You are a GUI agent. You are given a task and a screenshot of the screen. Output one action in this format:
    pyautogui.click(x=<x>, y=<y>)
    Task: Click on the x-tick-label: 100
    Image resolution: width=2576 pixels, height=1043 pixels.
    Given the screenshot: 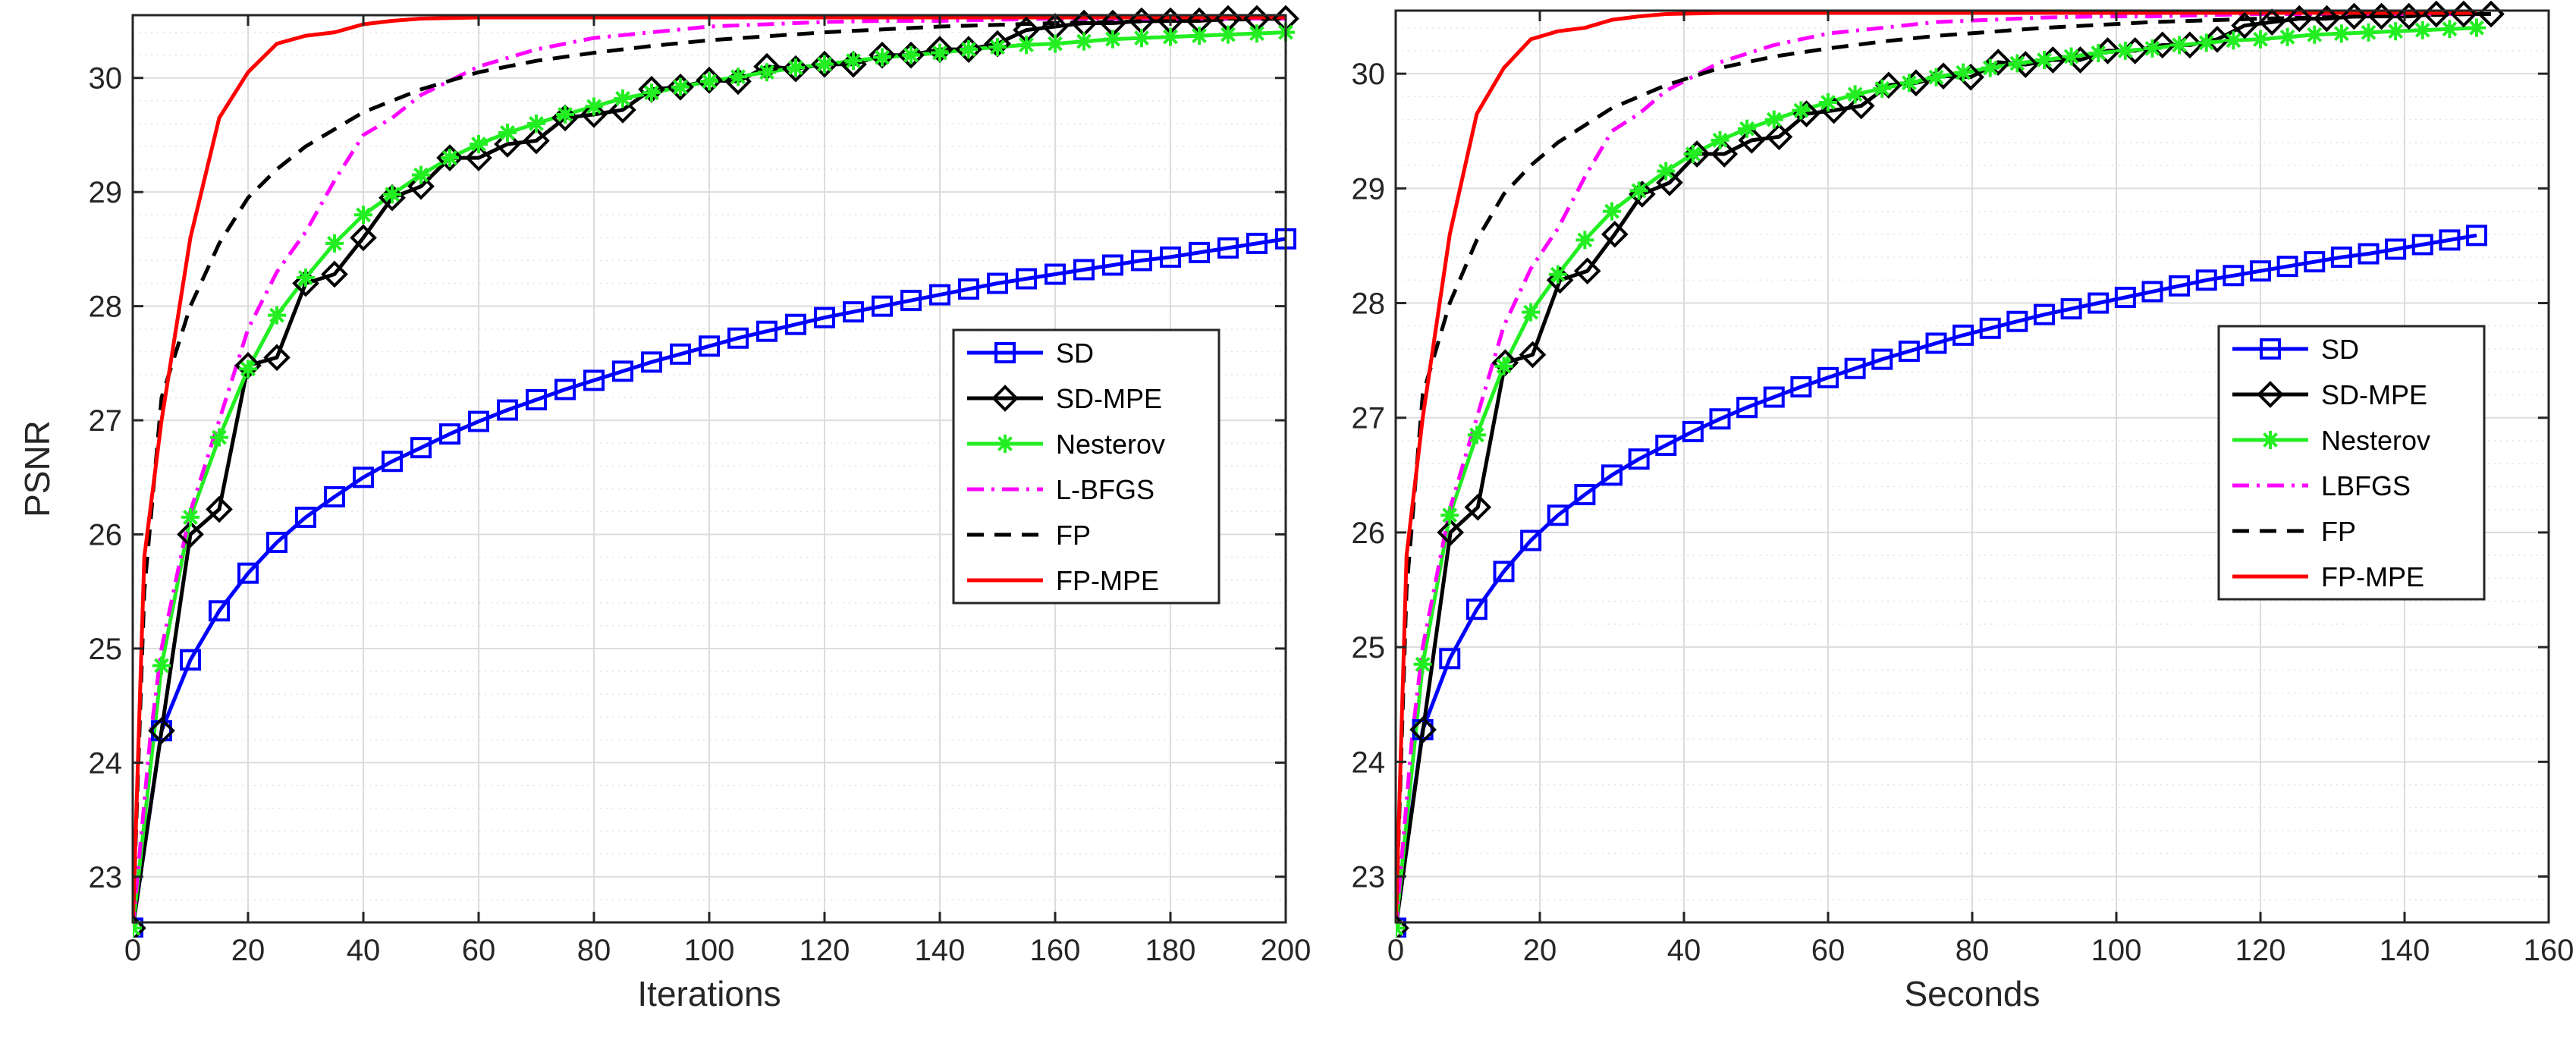 What is the action you would take?
    pyautogui.click(x=2116, y=950)
    